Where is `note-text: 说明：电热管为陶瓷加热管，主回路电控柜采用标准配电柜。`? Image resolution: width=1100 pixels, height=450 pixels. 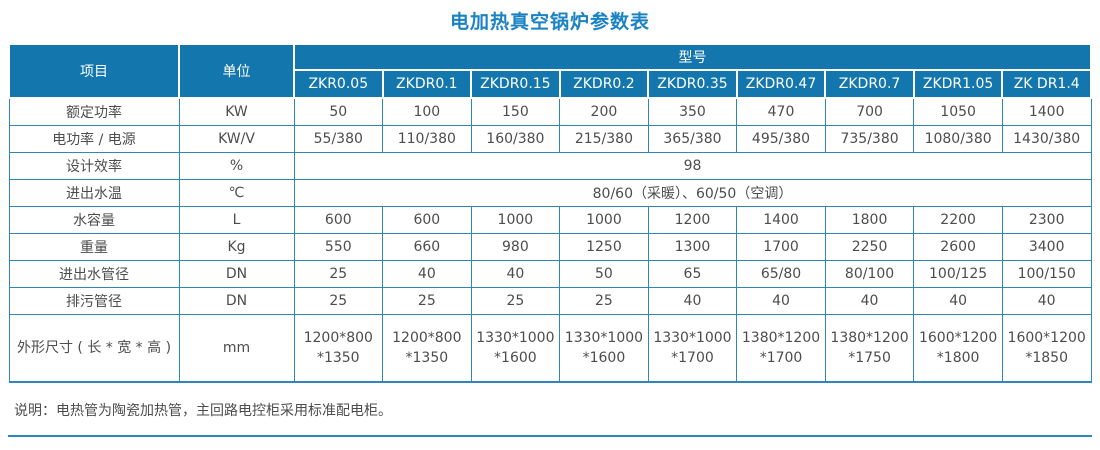 note-text: 说明：电热管为陶瓷加热管，主回路电控柜采用标准配电柜。 is located at coordinates (203, 411).